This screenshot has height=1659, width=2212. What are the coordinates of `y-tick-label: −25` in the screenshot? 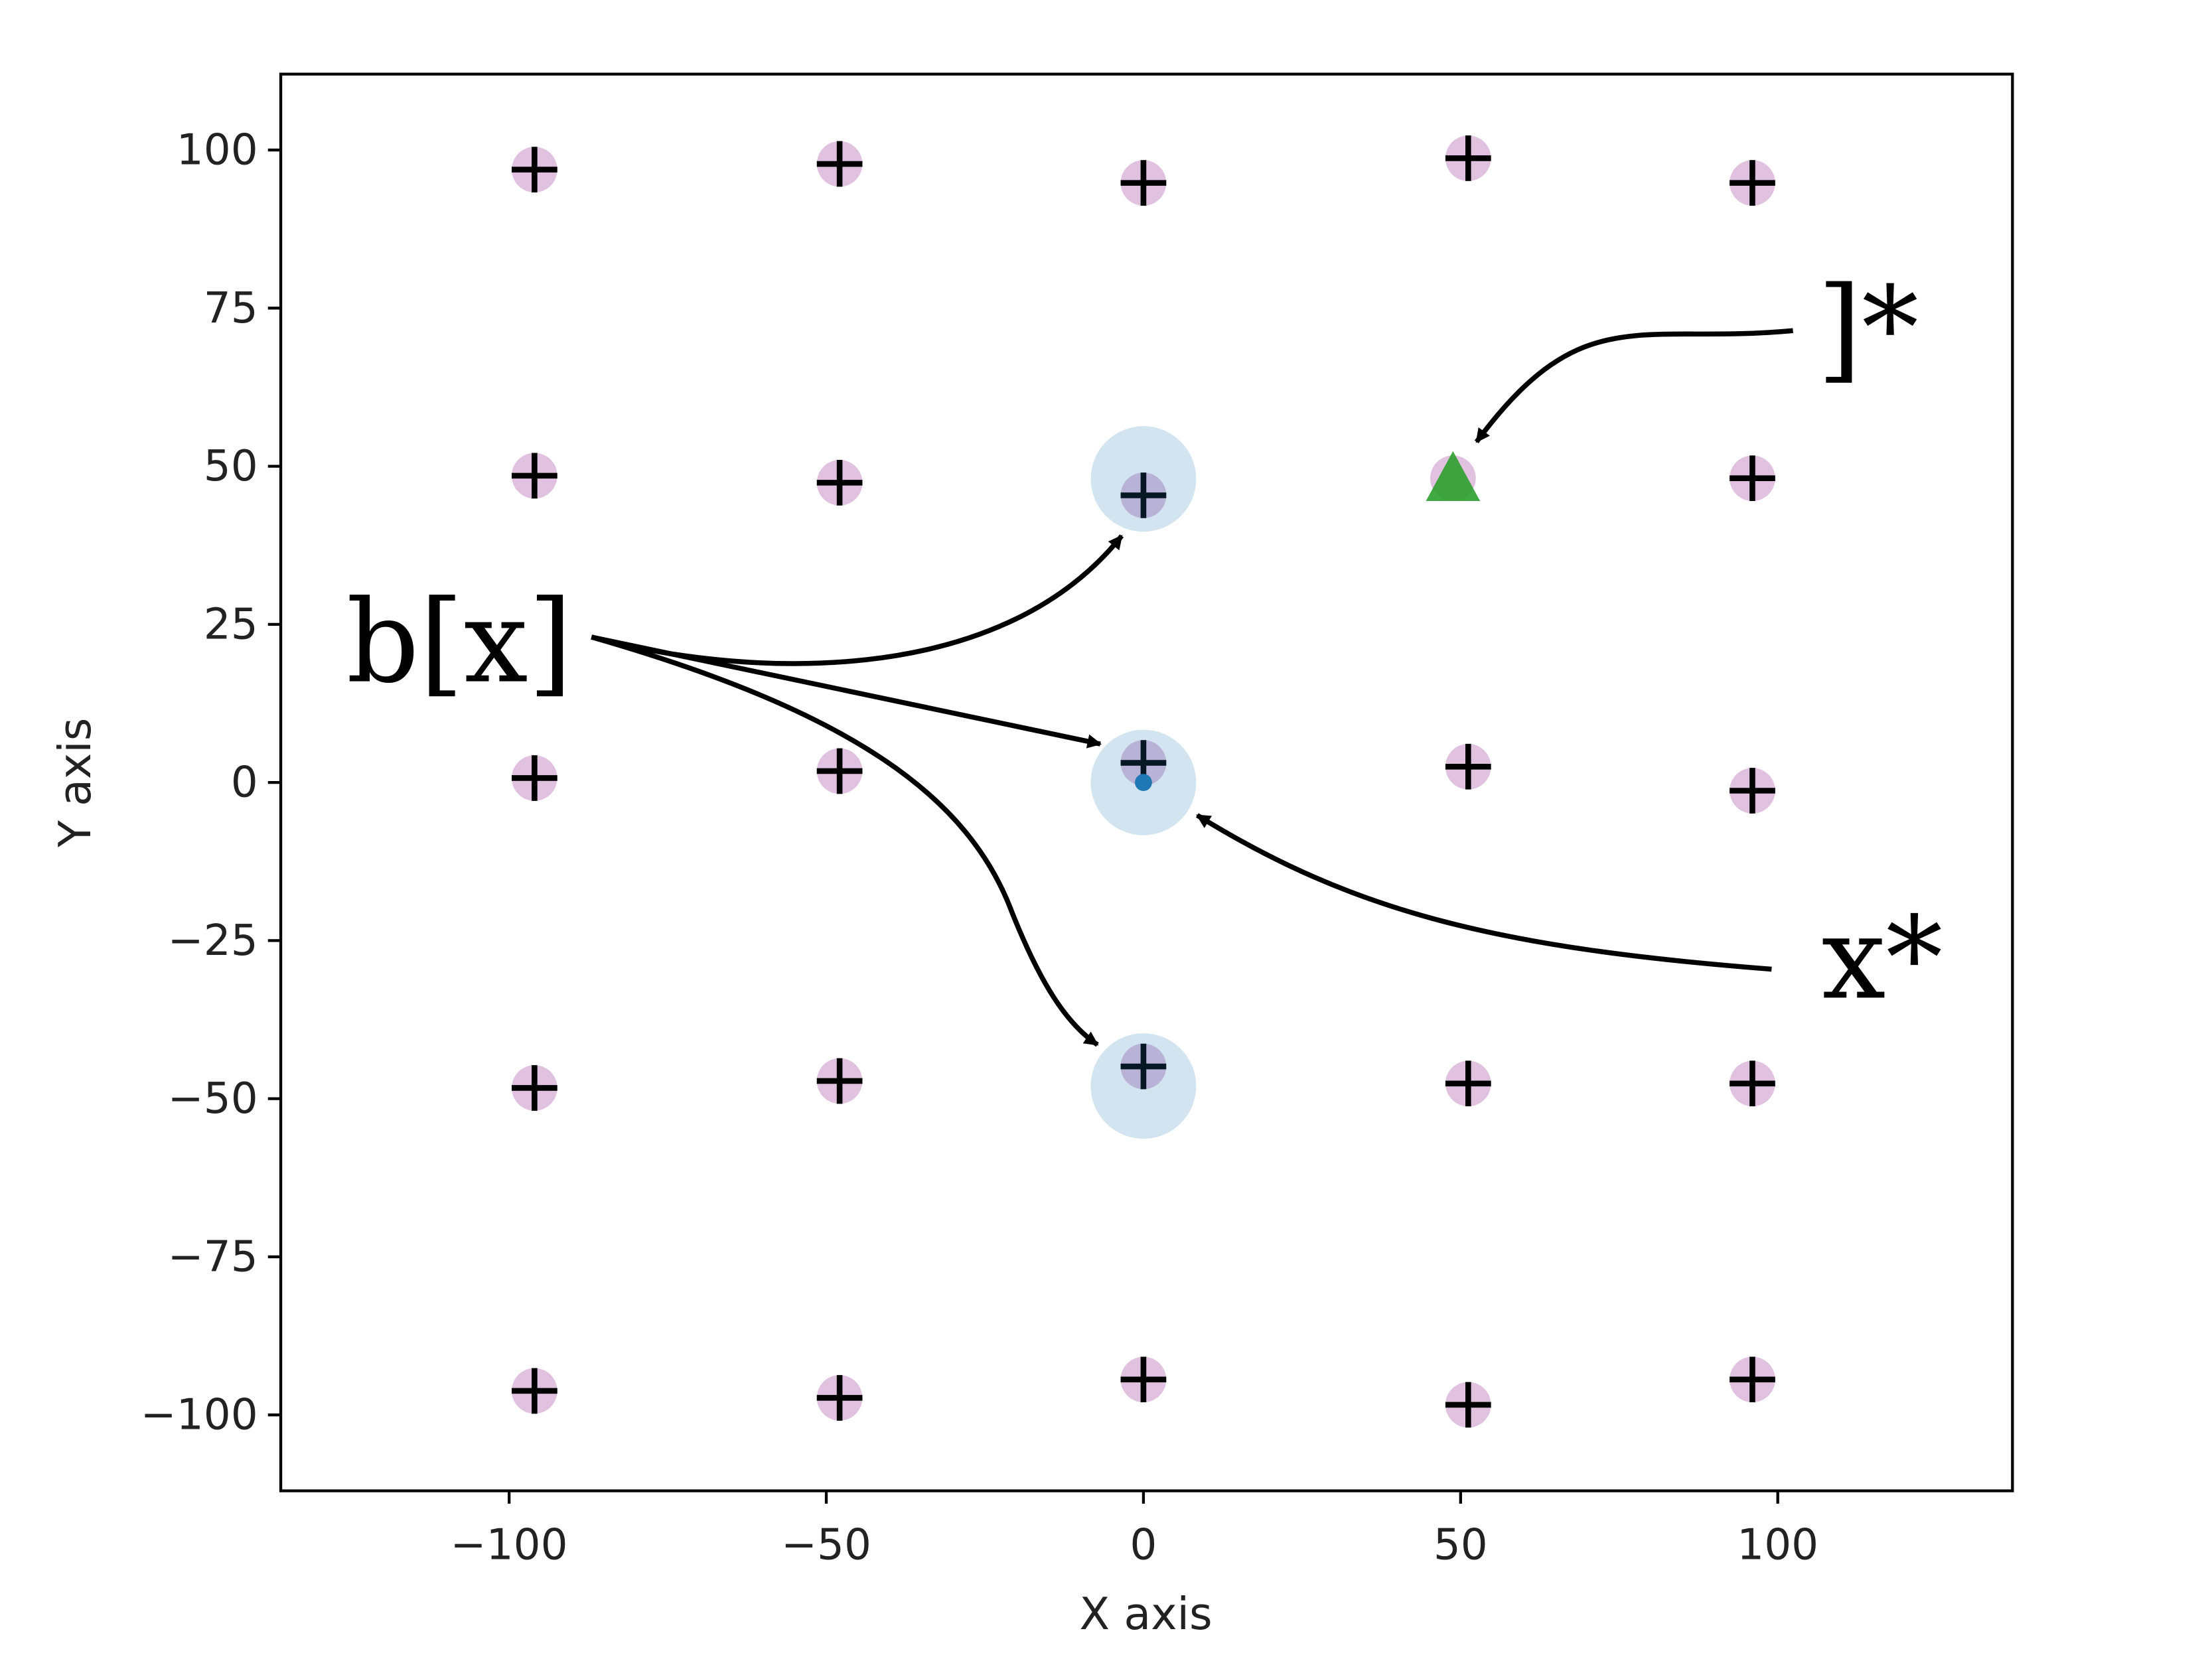 It's located at (213, 941).